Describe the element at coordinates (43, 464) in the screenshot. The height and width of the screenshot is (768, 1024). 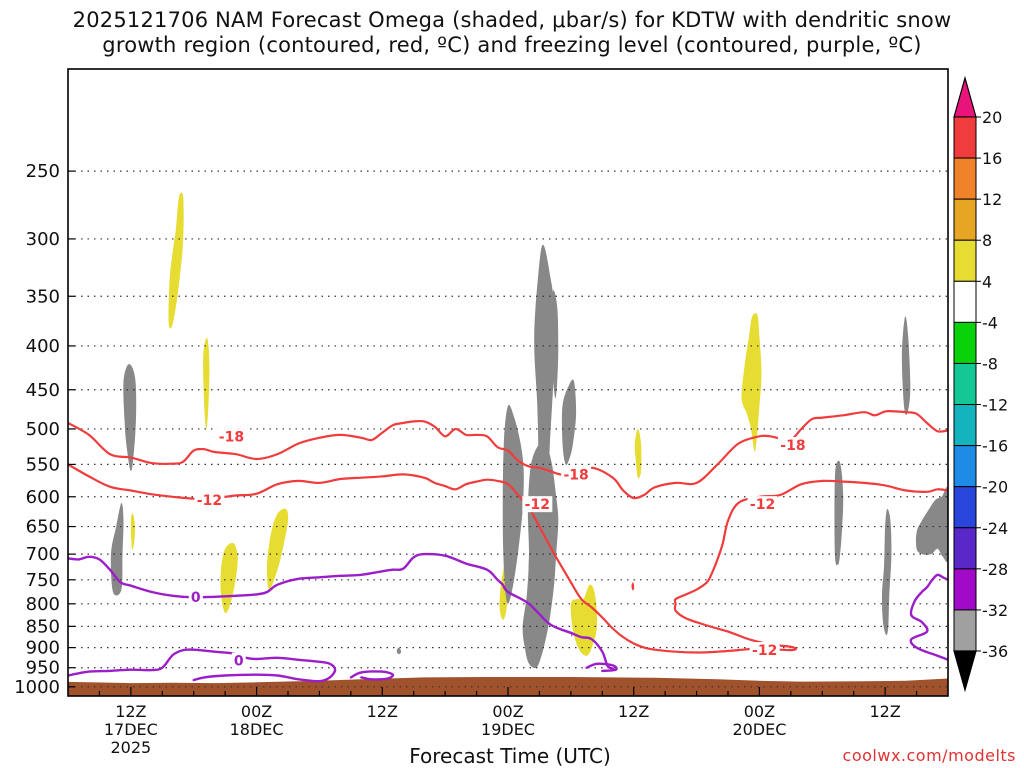
I see `y-tick-label-550: 550` at that location.